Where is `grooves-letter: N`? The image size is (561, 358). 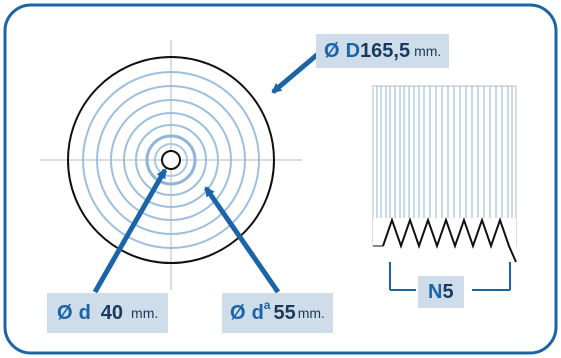 grooves-letter: N is located at coordinates (435, 291).